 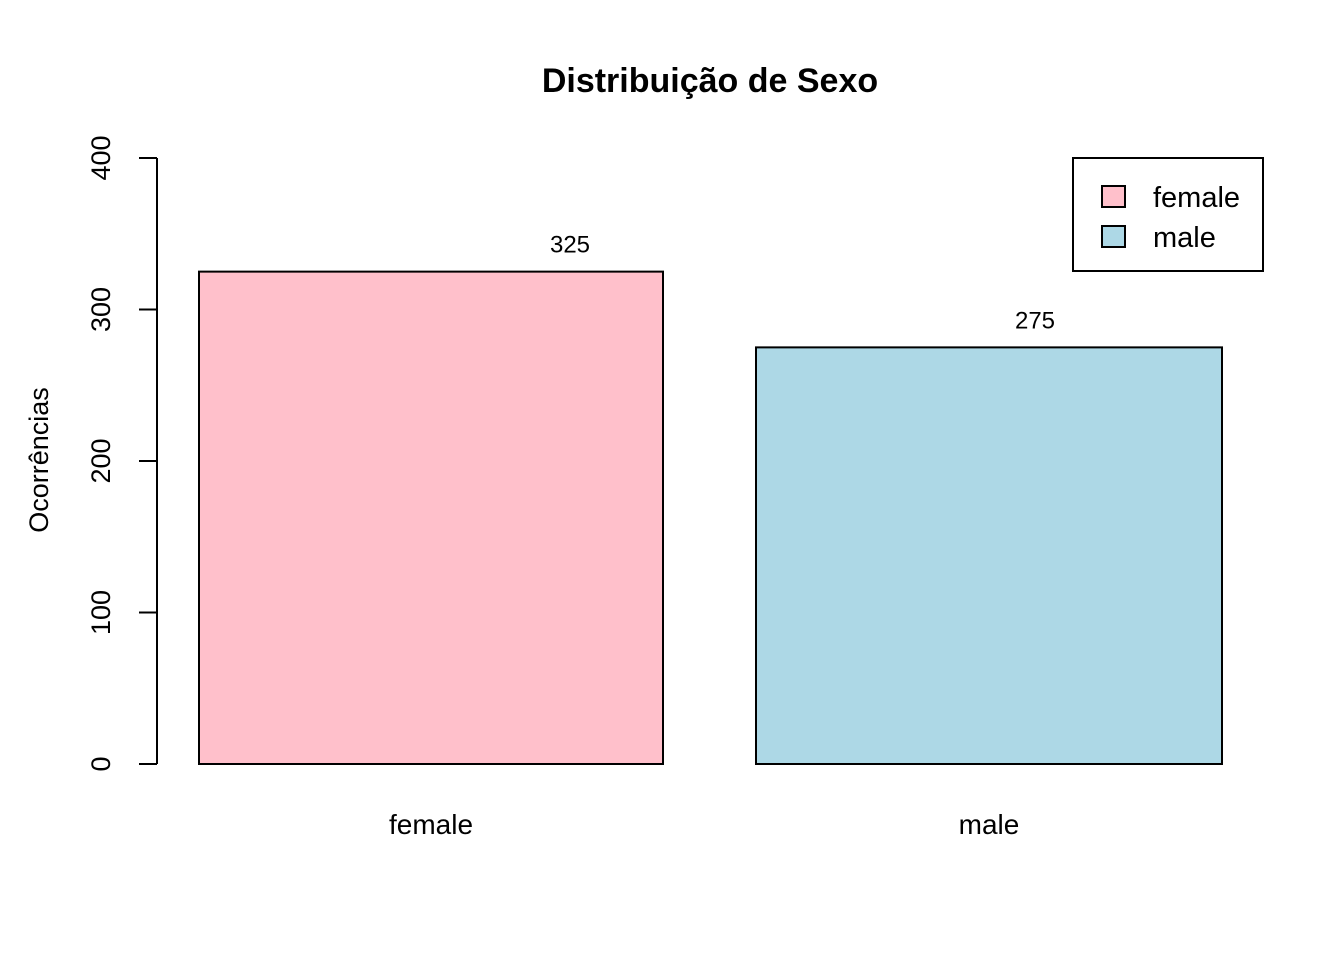 I want to click on y-axis: 0 100 200 300 400, so click(x=122, y=453).